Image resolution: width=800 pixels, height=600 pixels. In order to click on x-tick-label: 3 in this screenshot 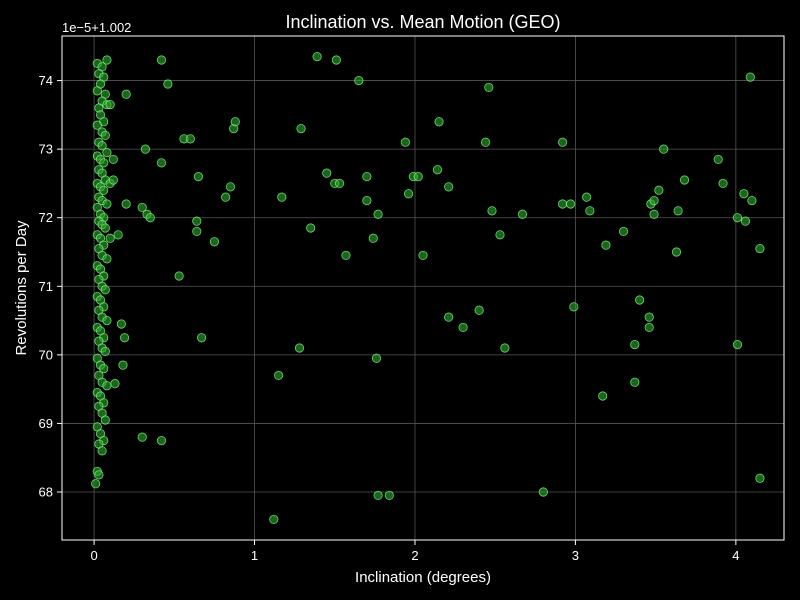, I will do `click(575, 555)`.